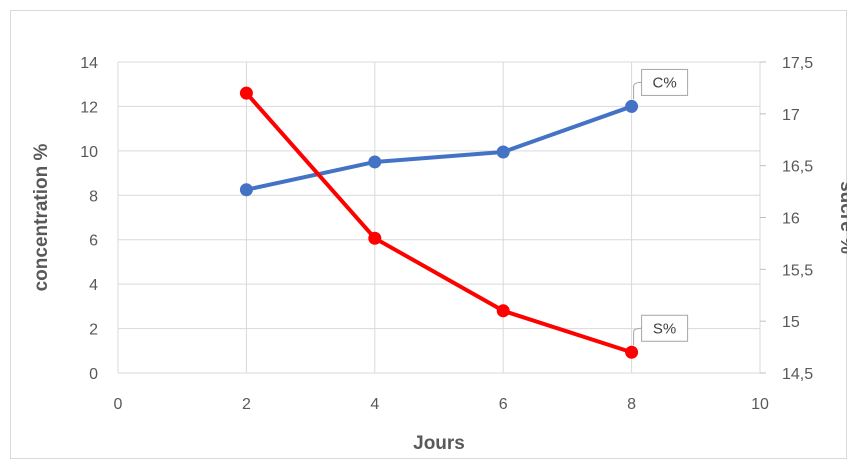 Image resolution: width=847 pixels, height=464 pixels. I want to click on x-tick-label: 10, so click(760, 404).